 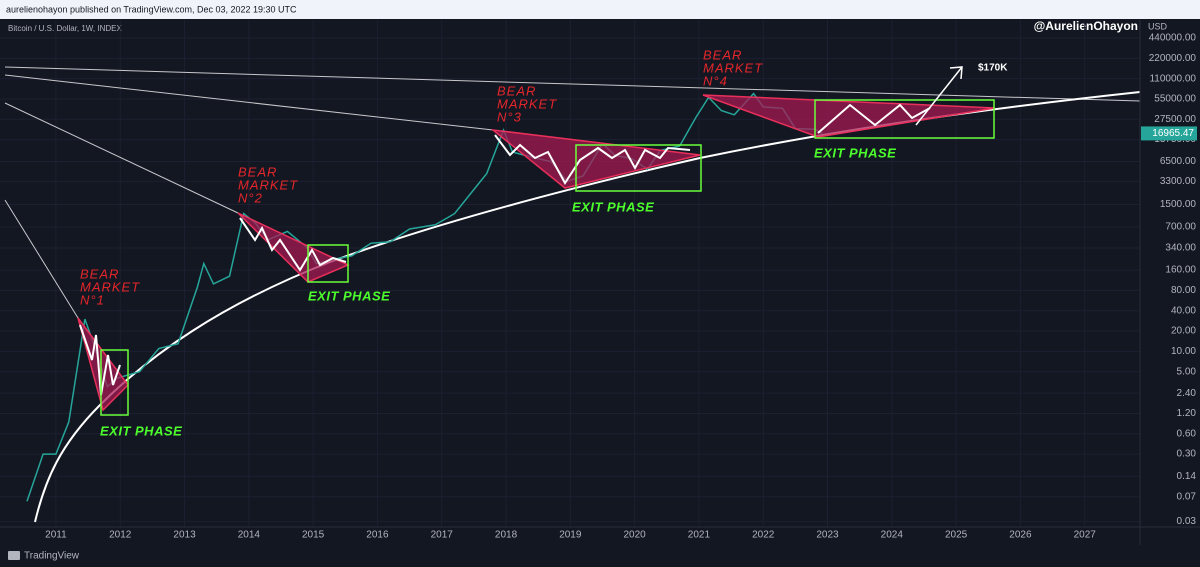 What do you see at coordinates (184, 535) in the screenshot?
I see `x-tick-label: 2013` at bounding box center [184, 535].